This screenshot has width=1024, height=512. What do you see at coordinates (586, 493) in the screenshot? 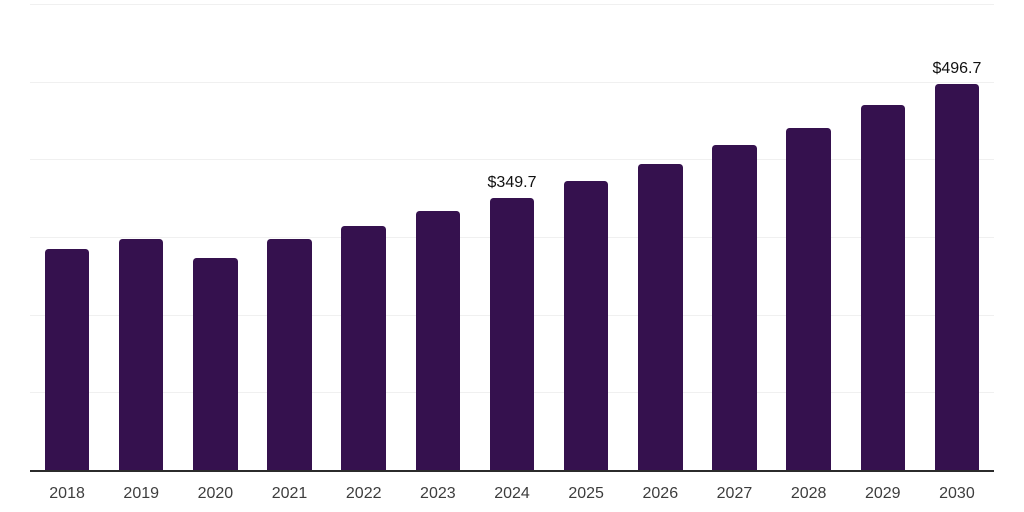
I see `x-tick-2025: 2025` at bounding box center [586, 493].